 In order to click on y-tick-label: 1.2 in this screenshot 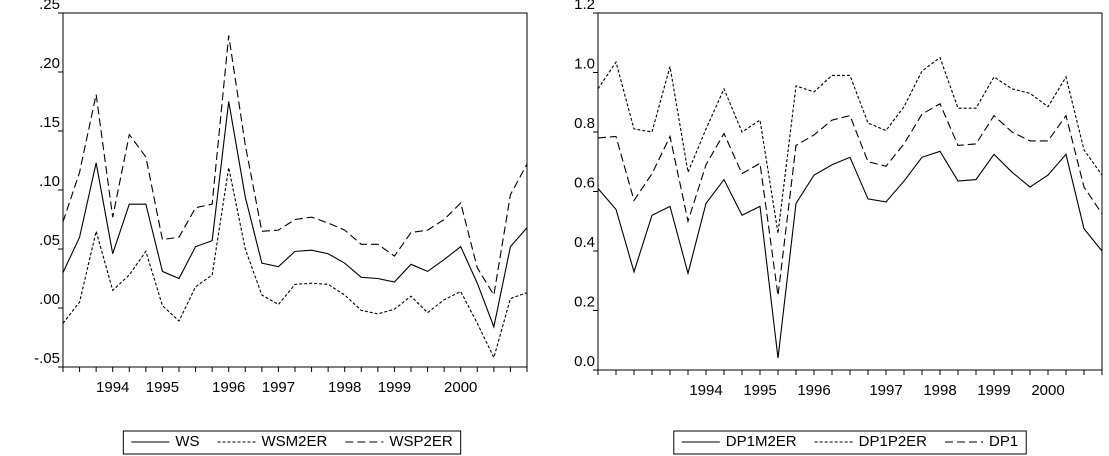, I will do `click(584, 6)`.